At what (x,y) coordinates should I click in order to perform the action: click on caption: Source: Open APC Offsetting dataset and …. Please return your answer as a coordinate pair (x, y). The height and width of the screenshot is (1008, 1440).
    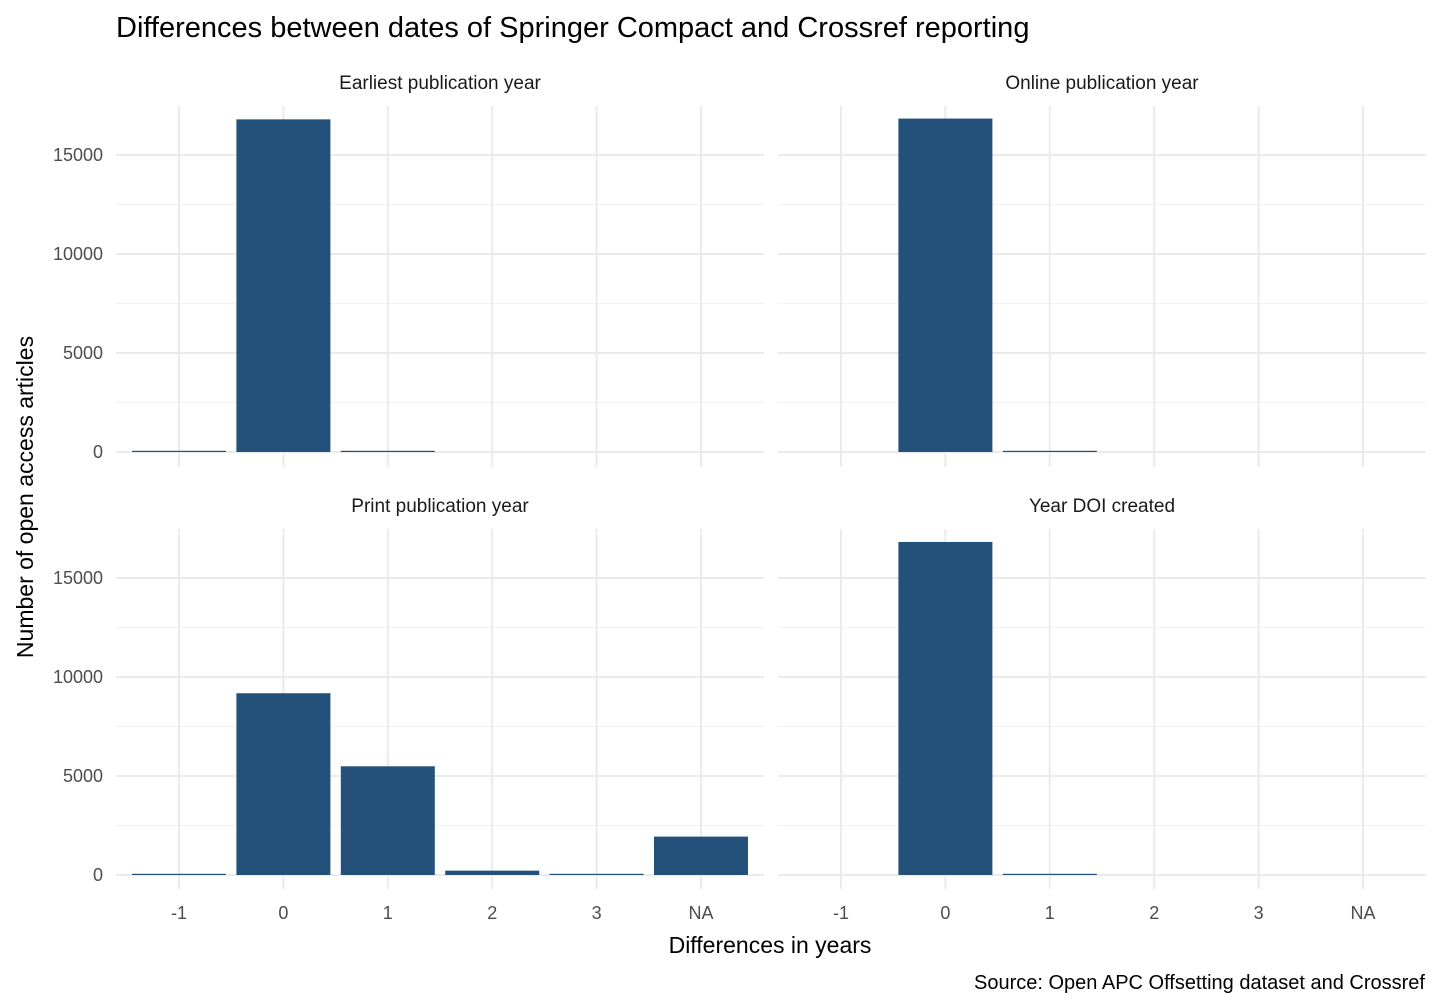
    Looking at the image, I should click on (1199, 983).